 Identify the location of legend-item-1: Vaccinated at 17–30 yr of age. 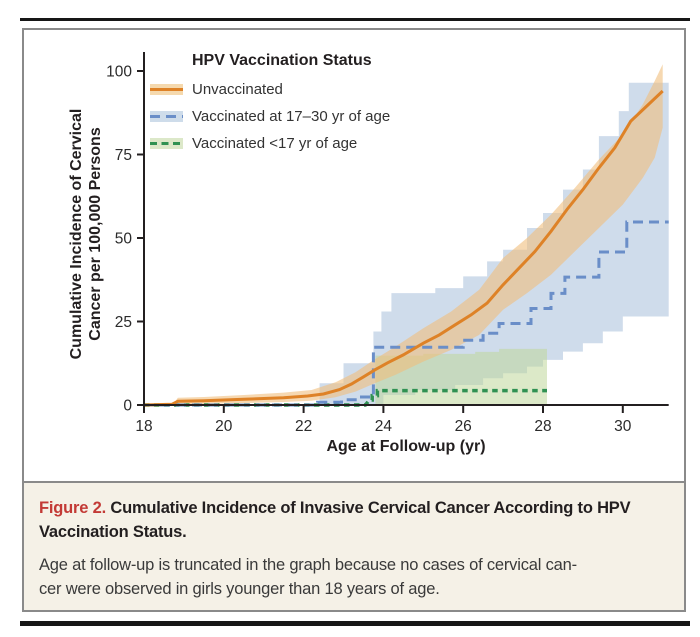
(270, 116).